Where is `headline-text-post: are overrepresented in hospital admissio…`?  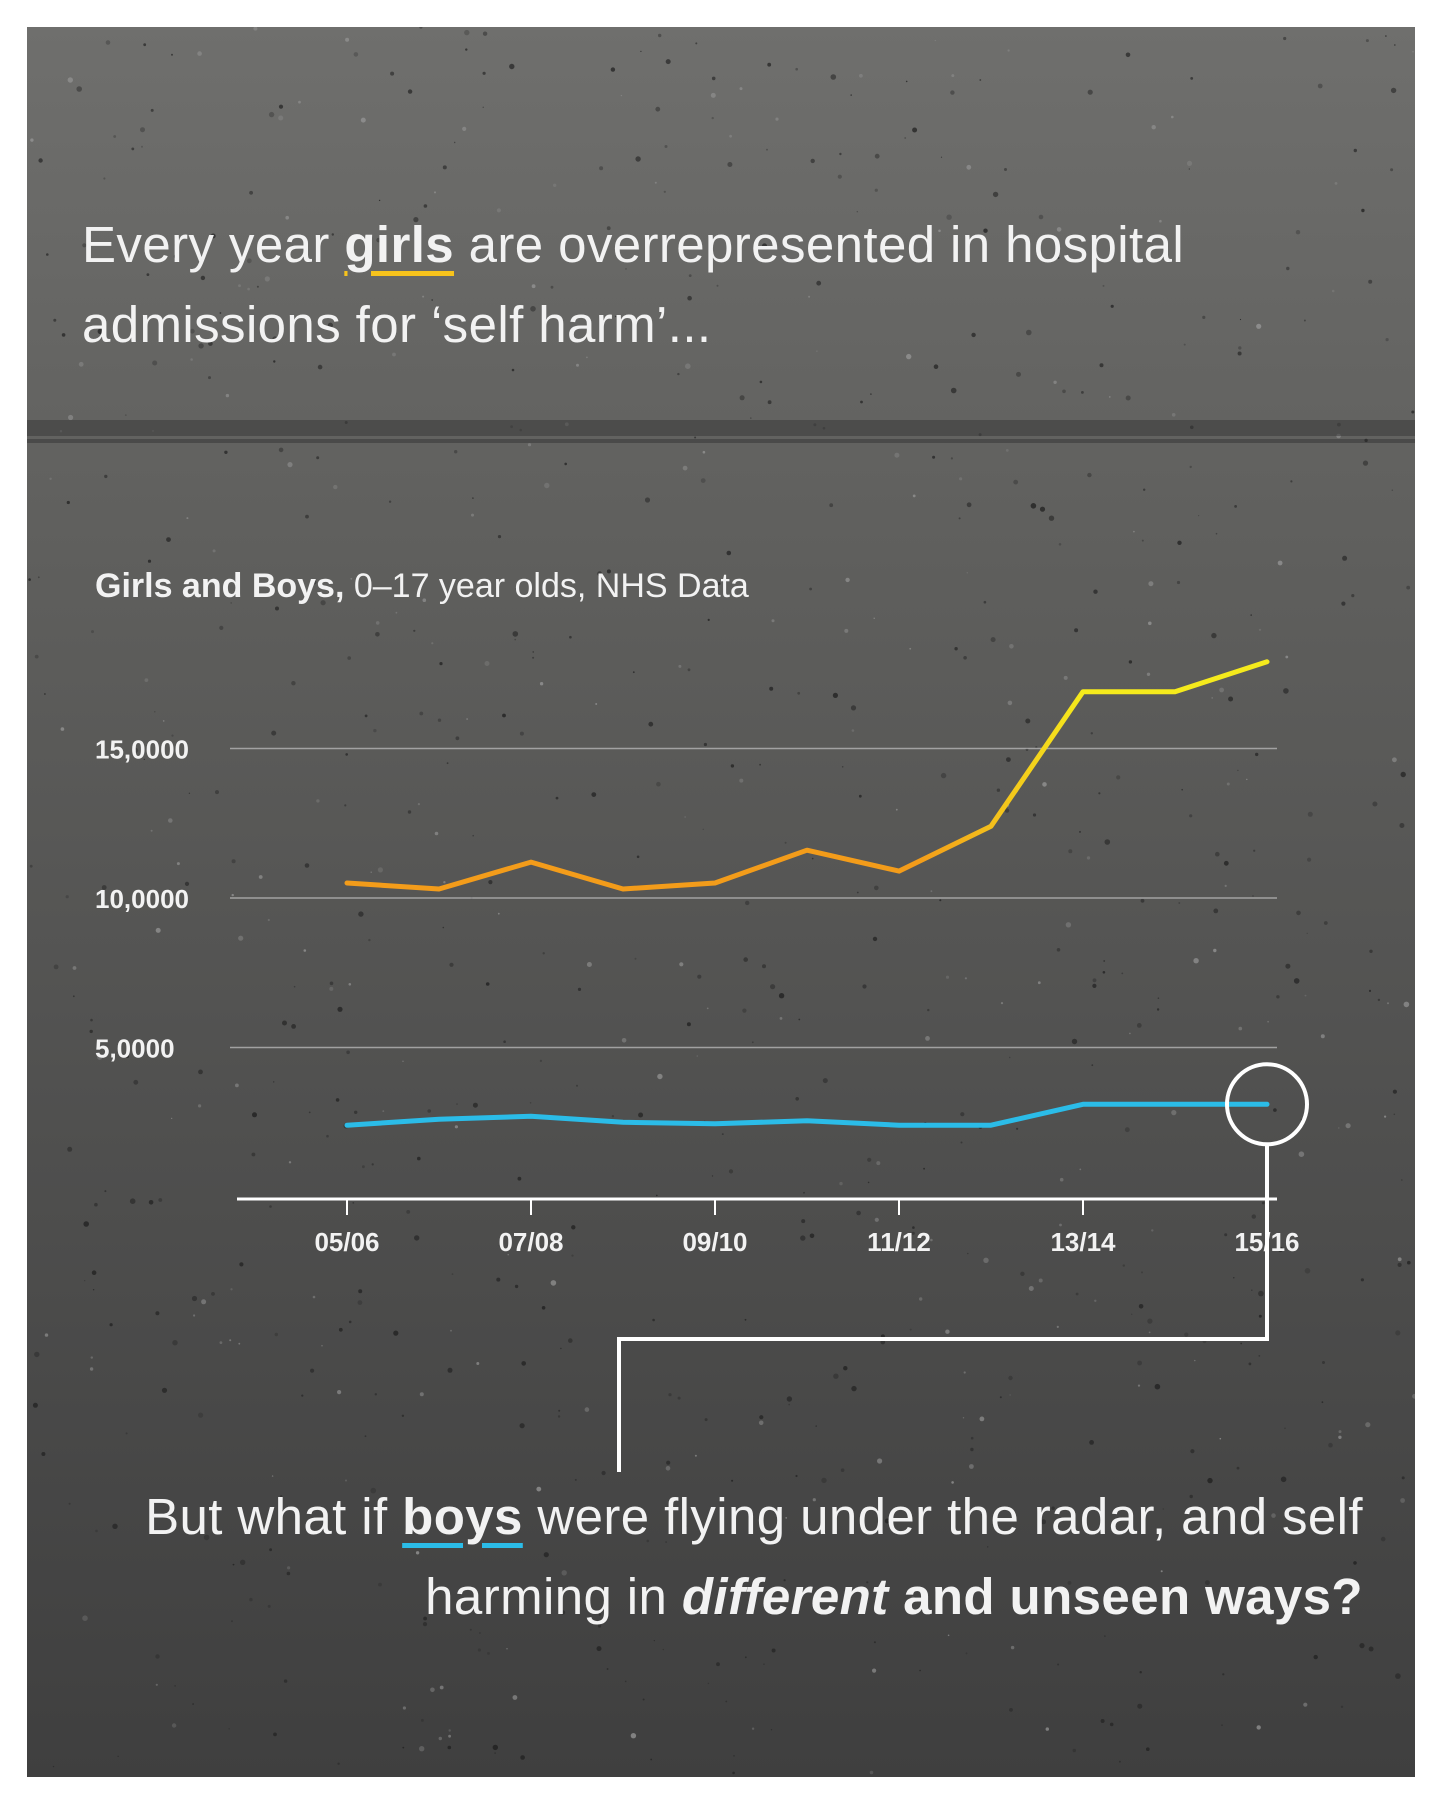
headline-text-post: are overrepresented in hospital admissio… is located at coordinates (633, 284).